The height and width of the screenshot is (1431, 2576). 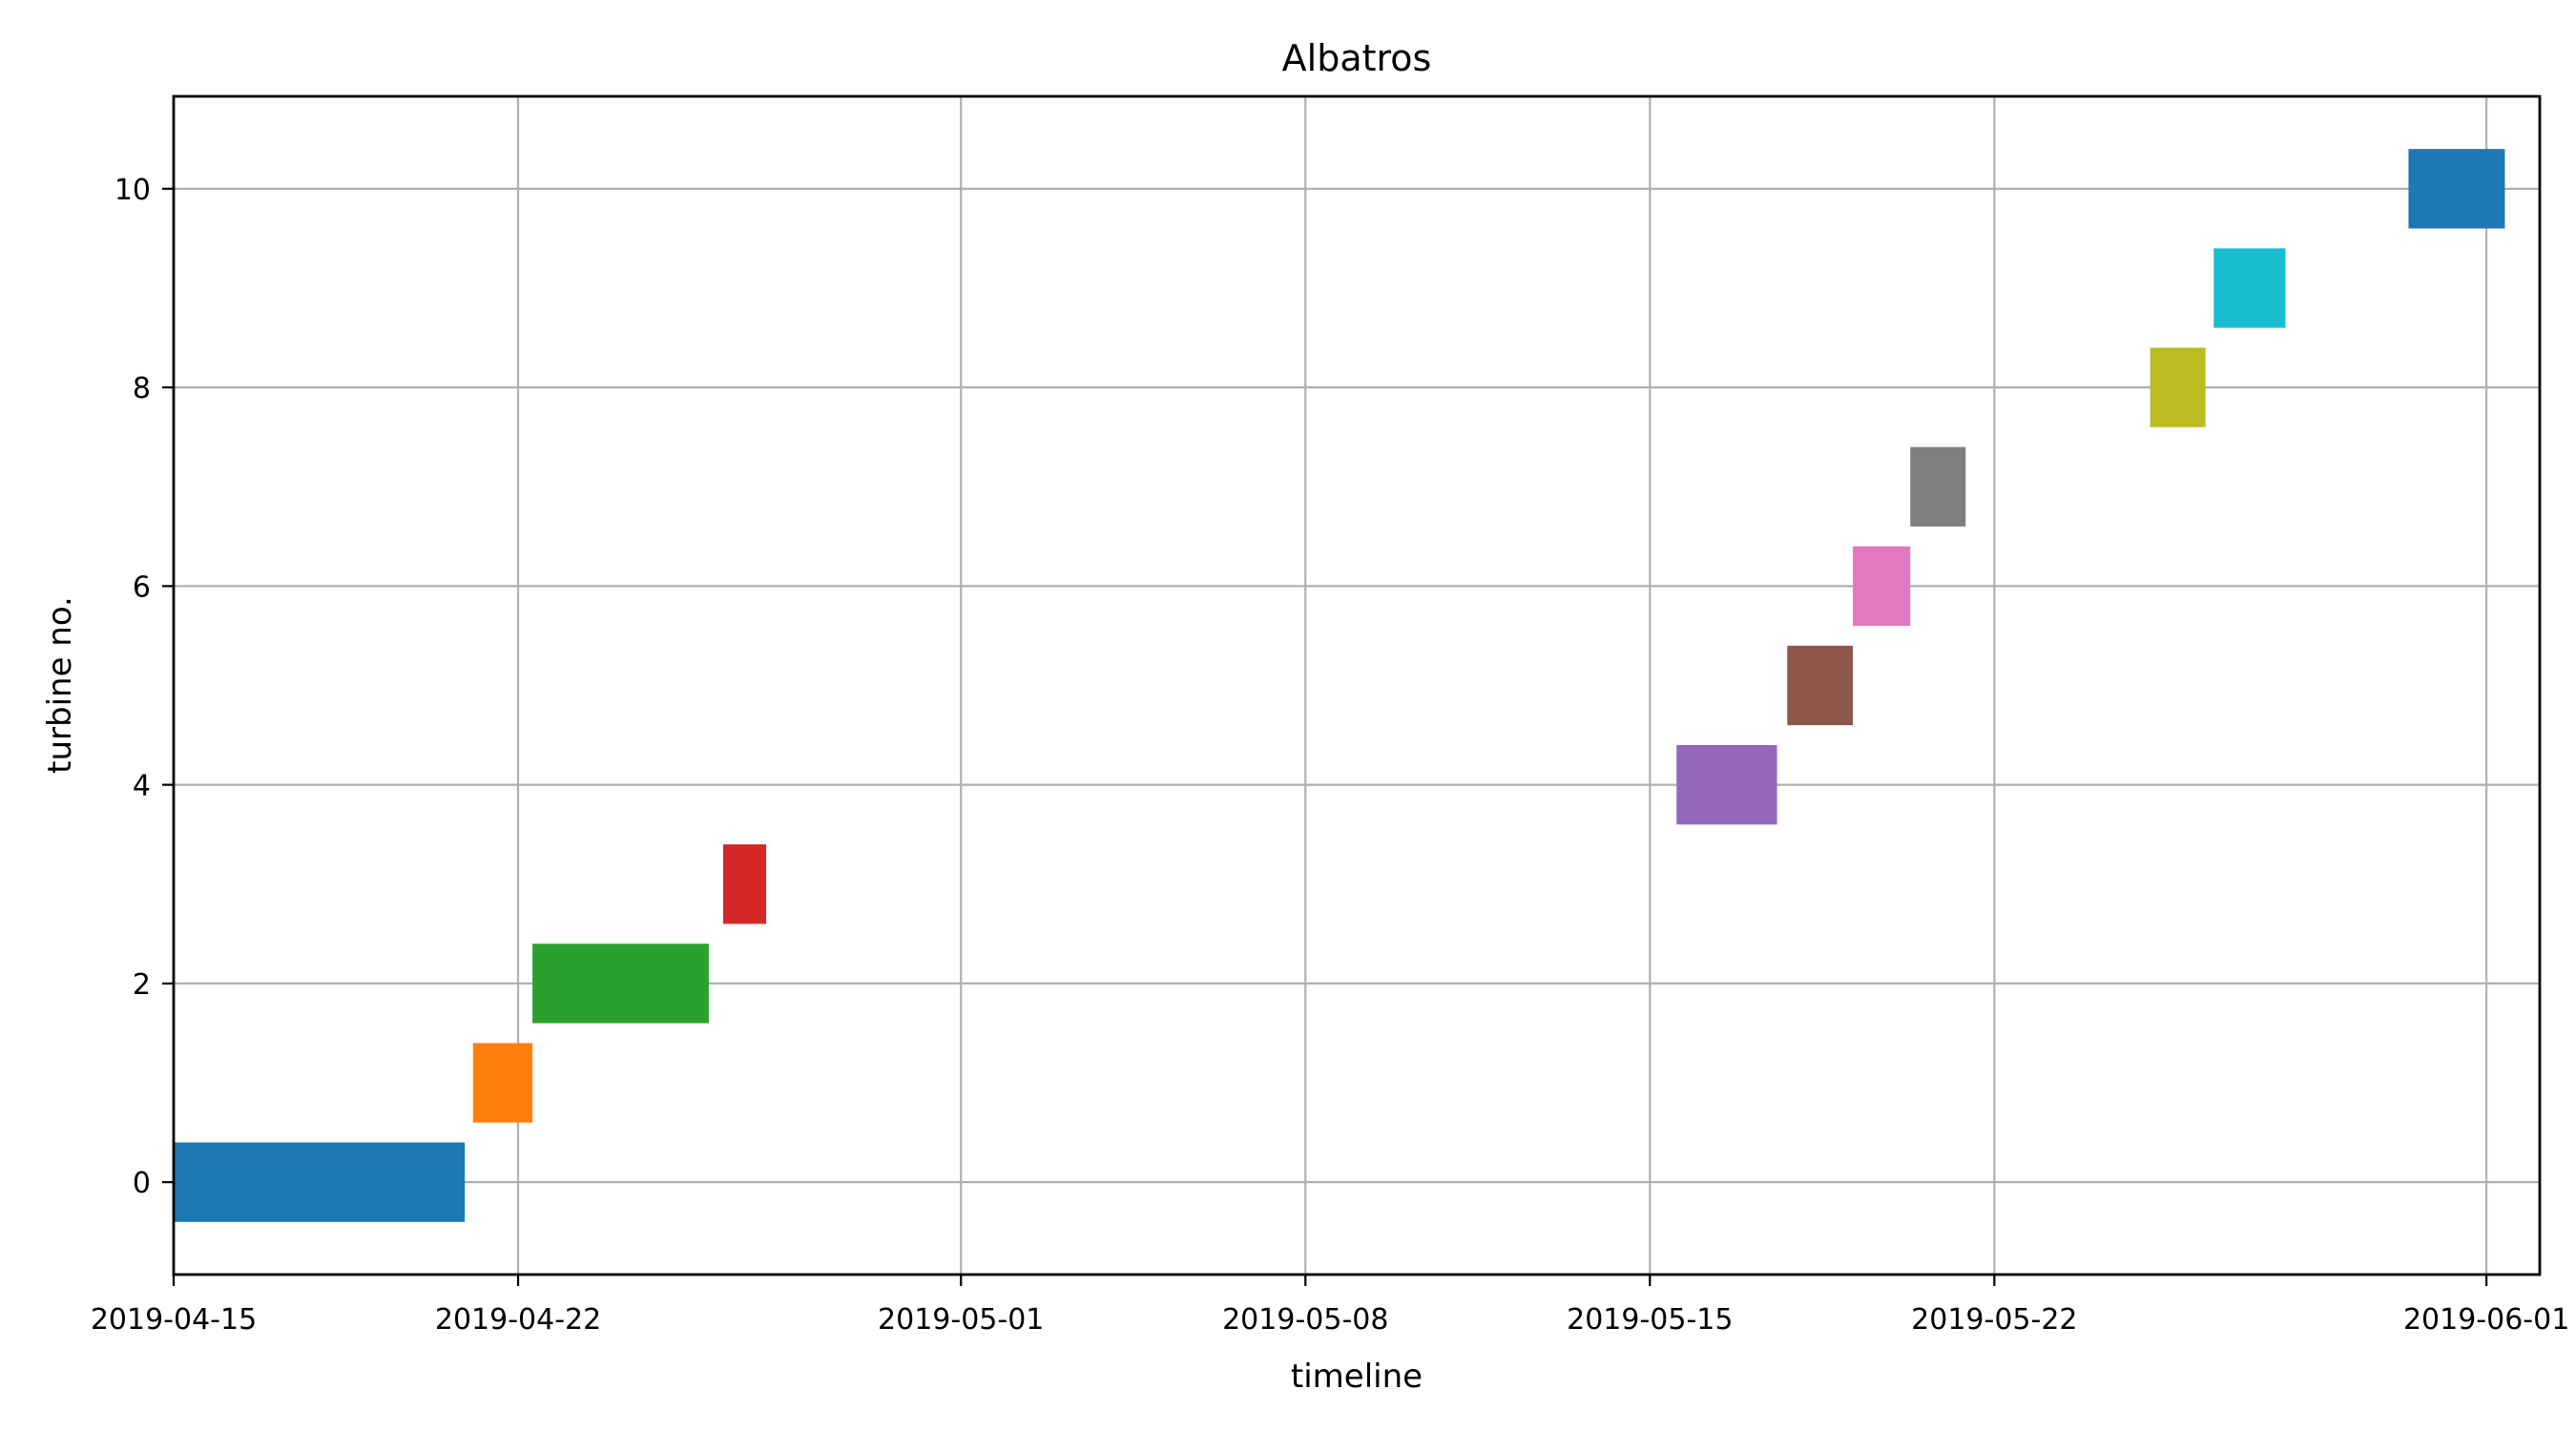 I want to click on turbine-9-bar, so click(x=2249, y=288).